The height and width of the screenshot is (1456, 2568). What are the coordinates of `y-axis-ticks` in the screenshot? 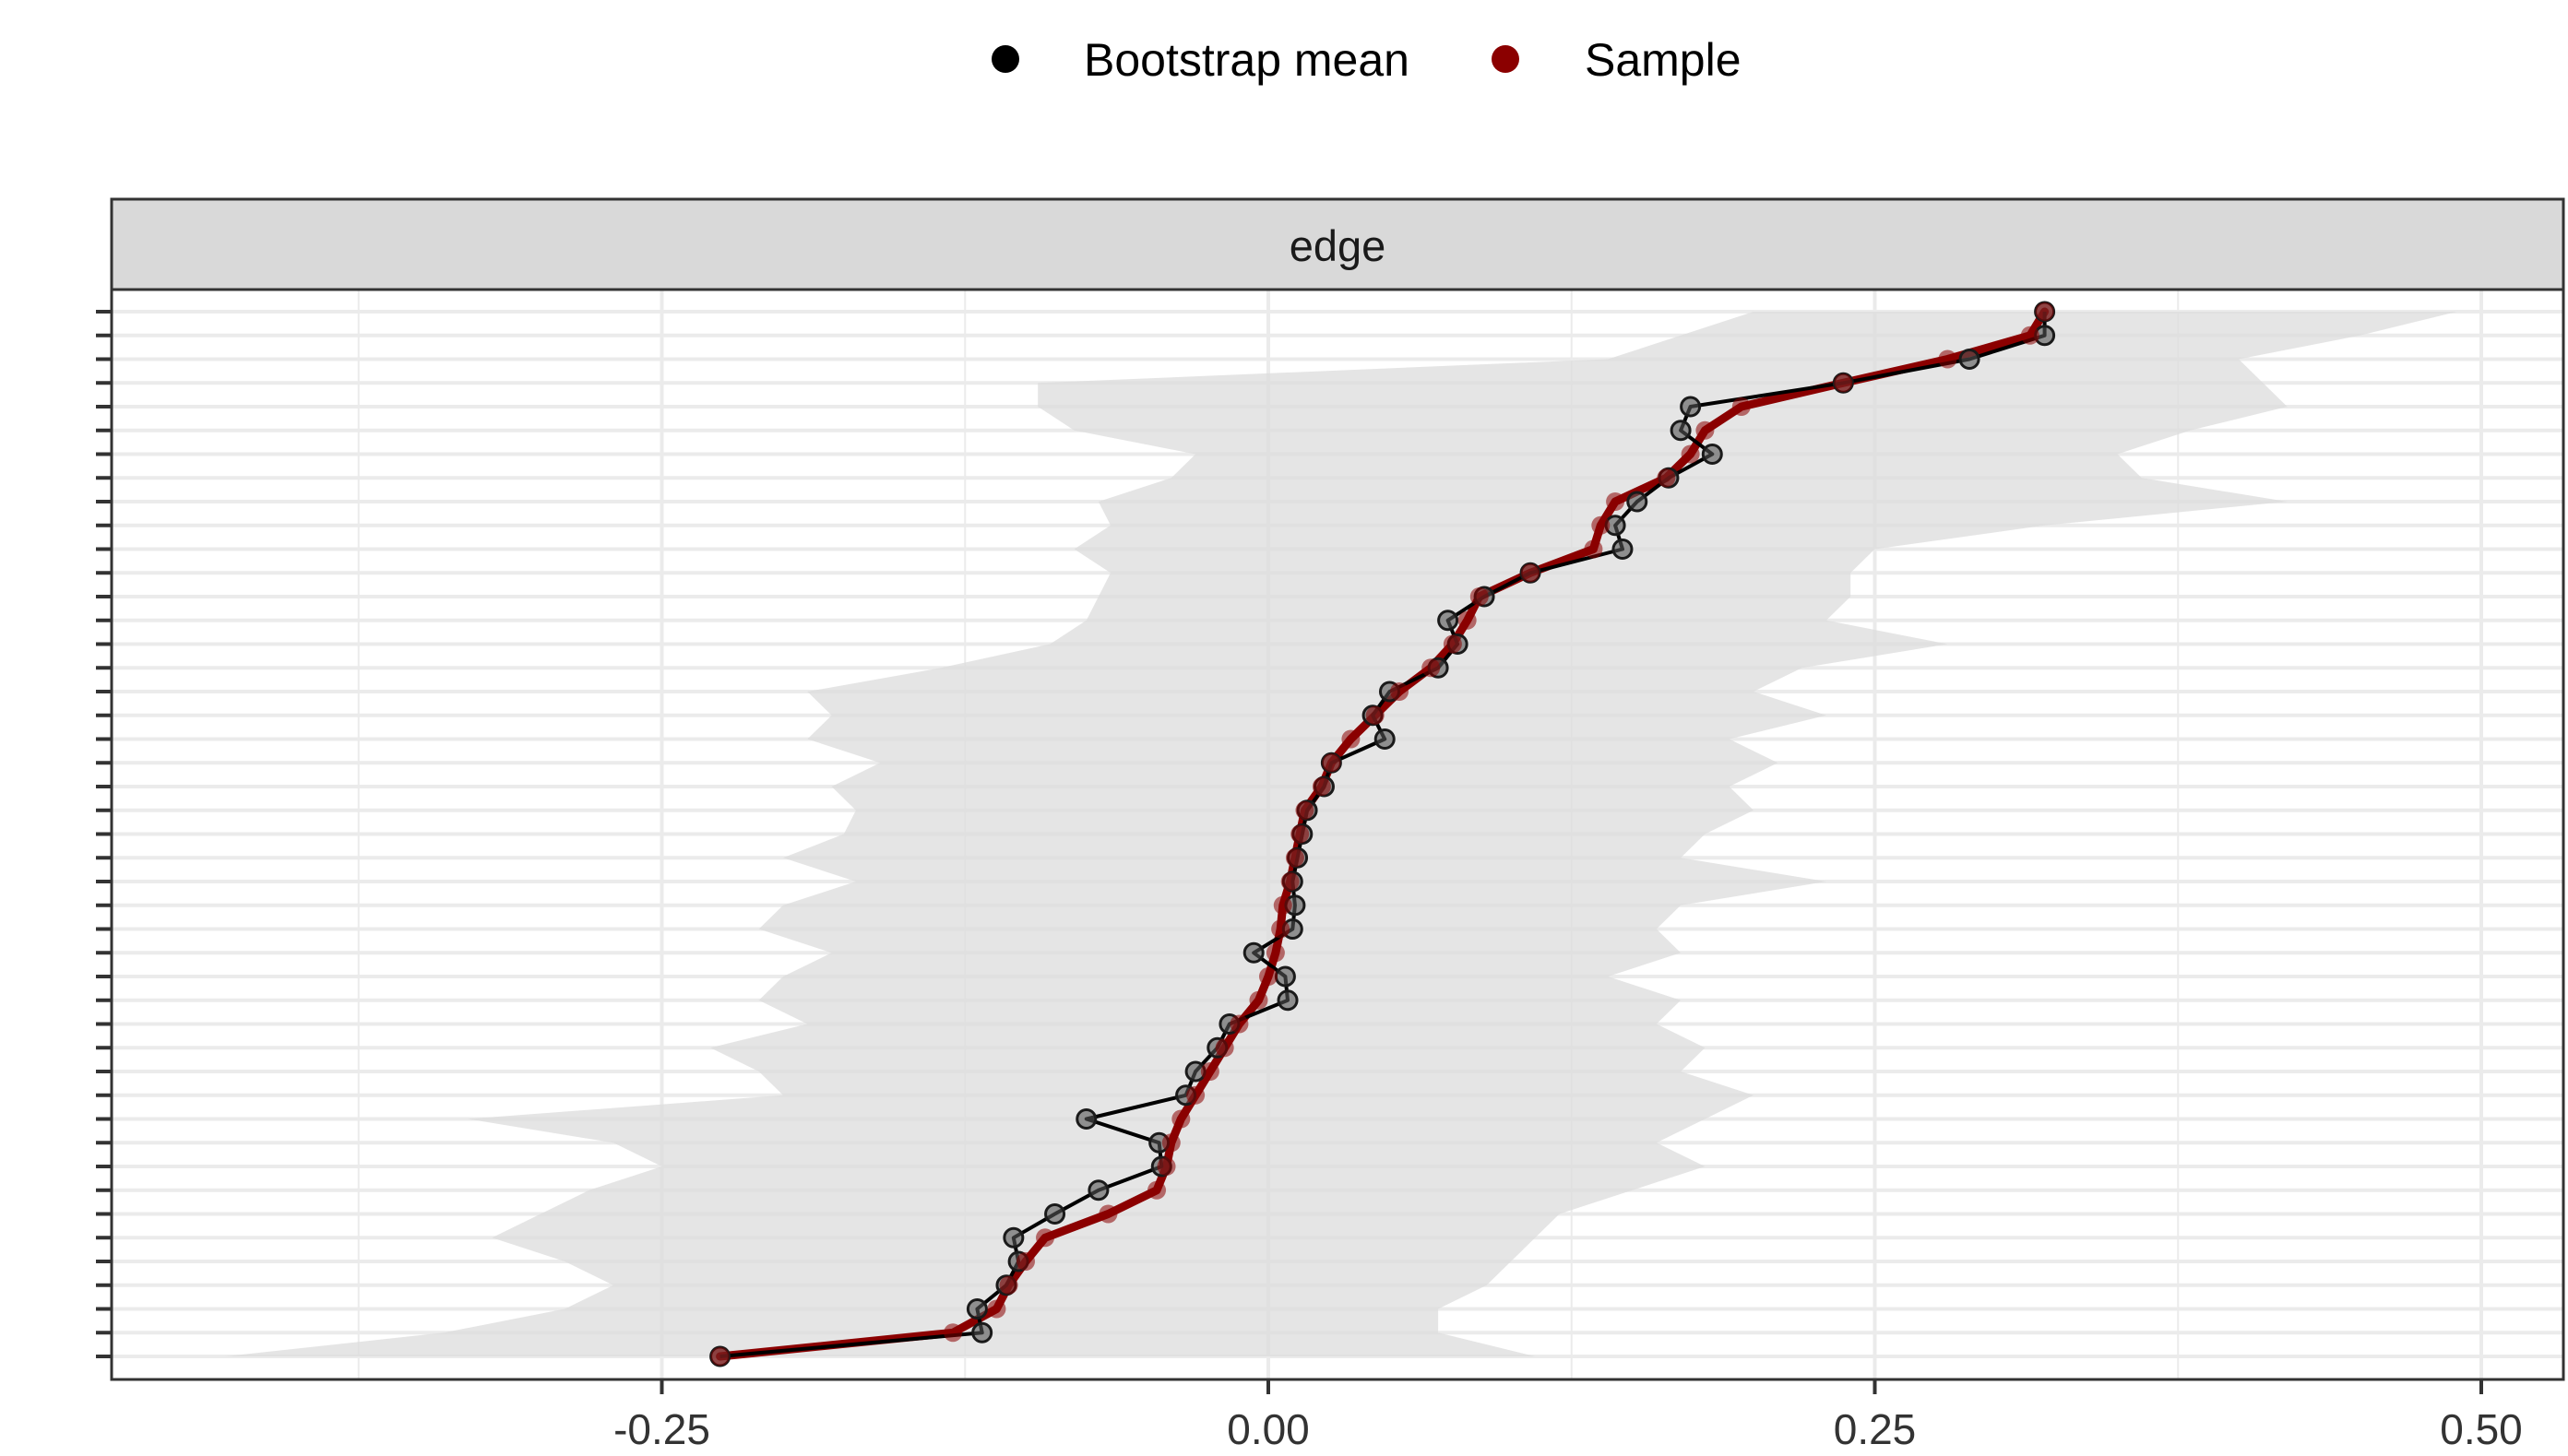 It's located at (104, 834).